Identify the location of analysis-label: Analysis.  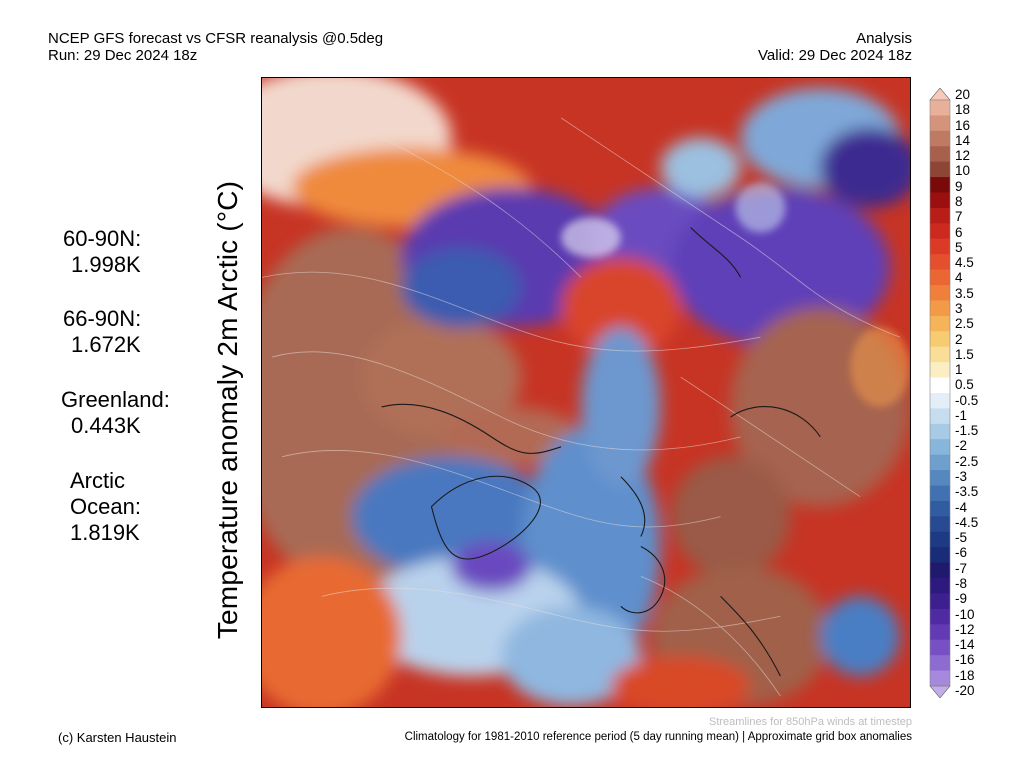
(884, 38).